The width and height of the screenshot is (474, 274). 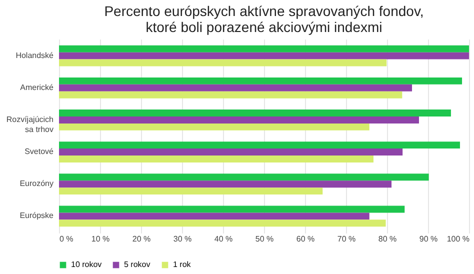 What do you see at coordinates (86, 264) in the screenshot?
I see `legend-label: 10 rokov` at bounding box center [86, 264].